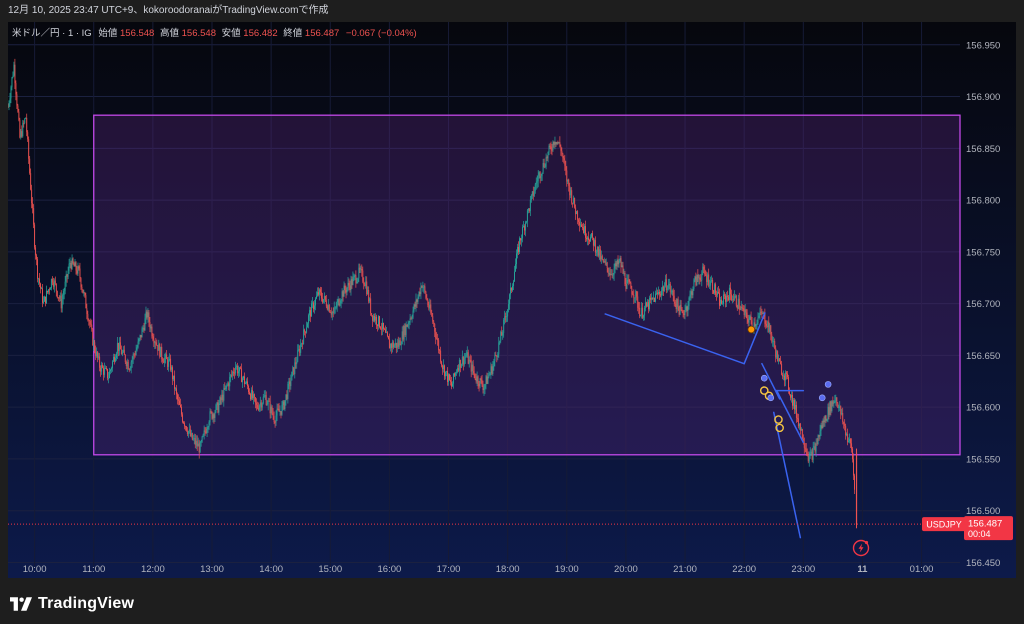 The height and width of the screenshot is (624, 1024). Describe the element at coordinates (153, 569) in the screenshot. I see `time-axis-label: 12:00` at that location.